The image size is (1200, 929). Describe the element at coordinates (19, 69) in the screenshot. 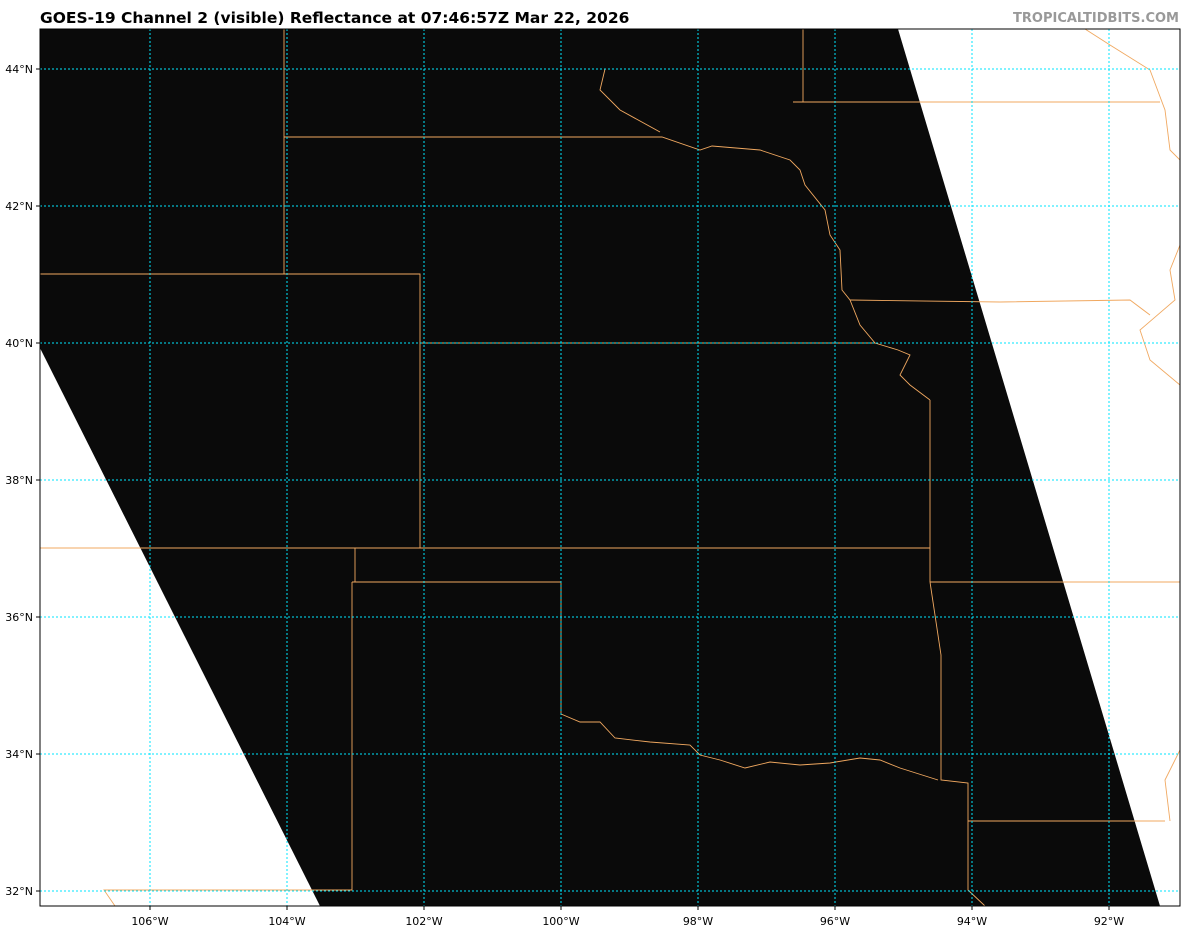

I see `lat-tick-label: 44°N` at that location.